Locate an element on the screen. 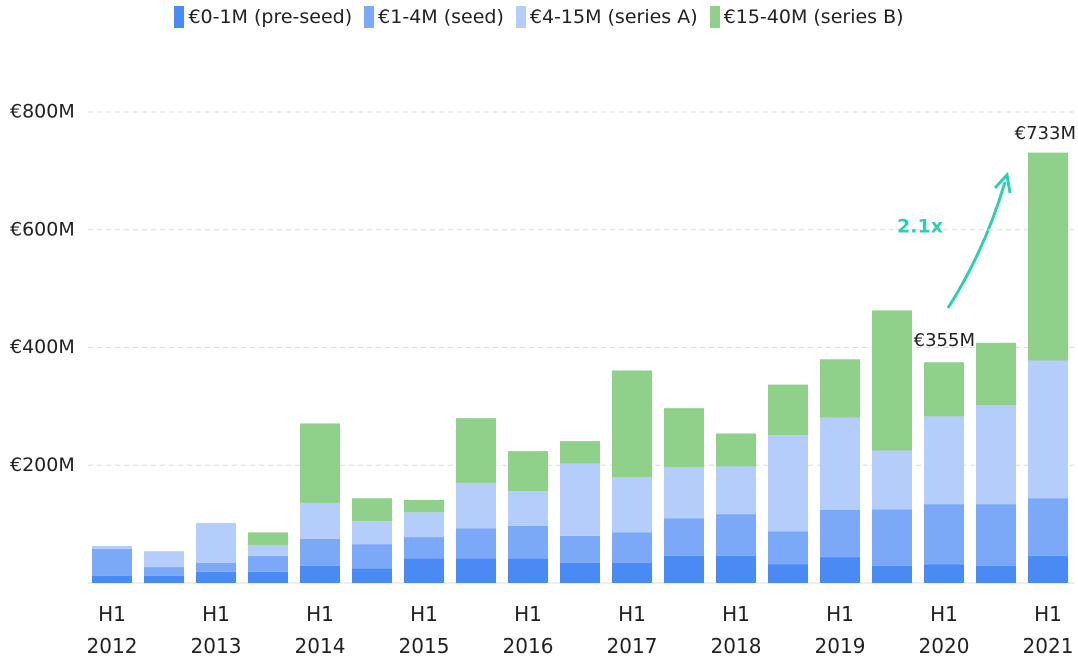  x-tick-label: H1 2021 is located at coordinates (1048, 630).